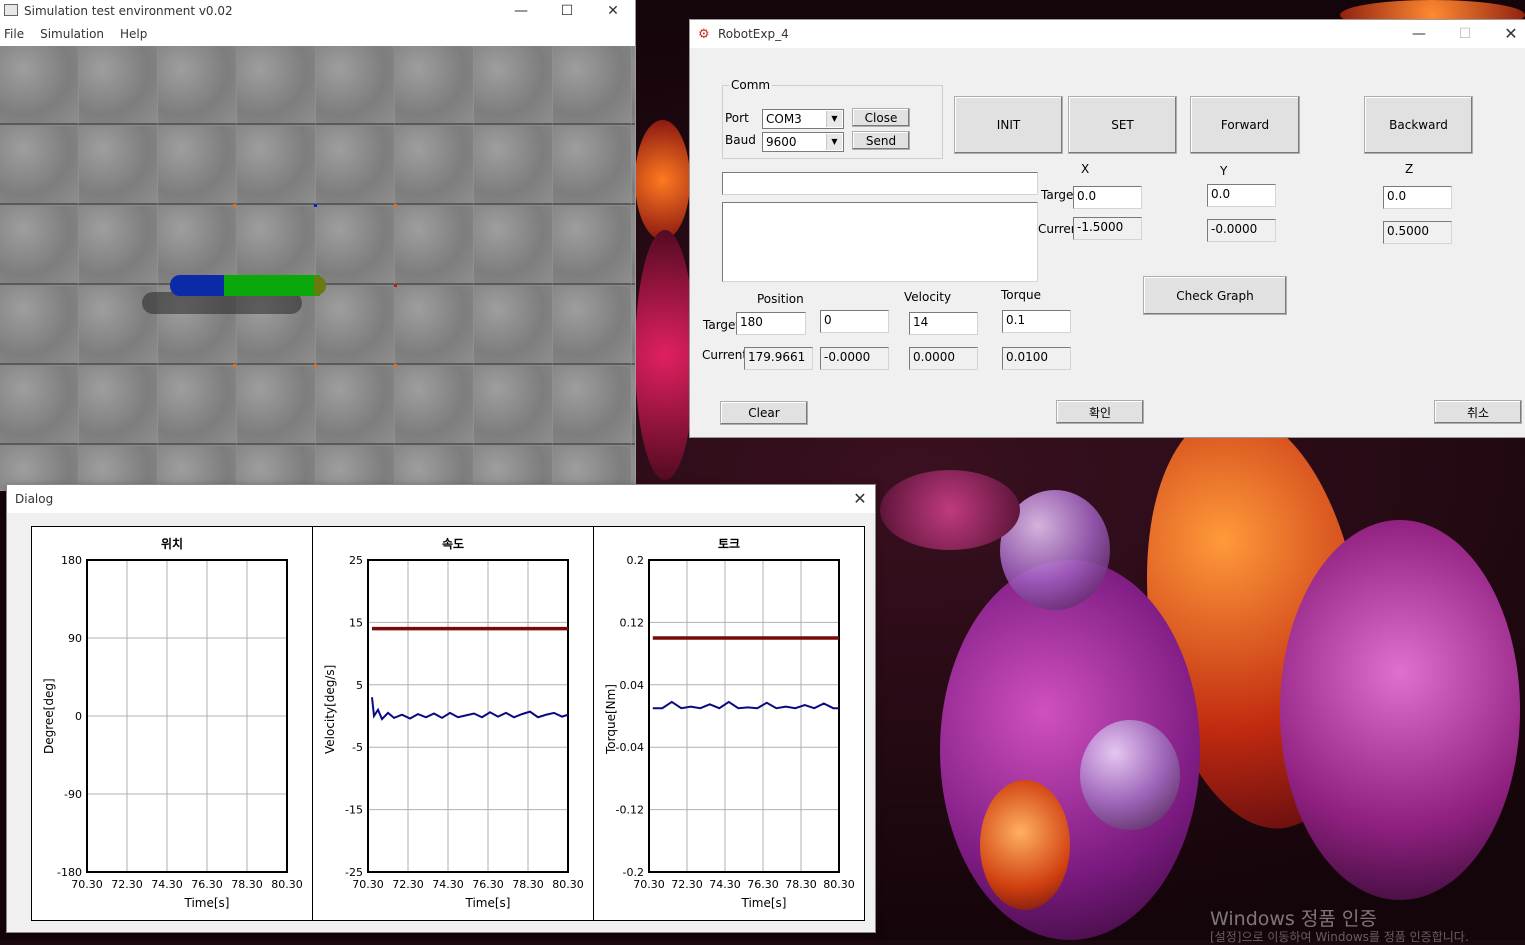  I want to click on x-tick-label: 78.30, so click(801, 884).